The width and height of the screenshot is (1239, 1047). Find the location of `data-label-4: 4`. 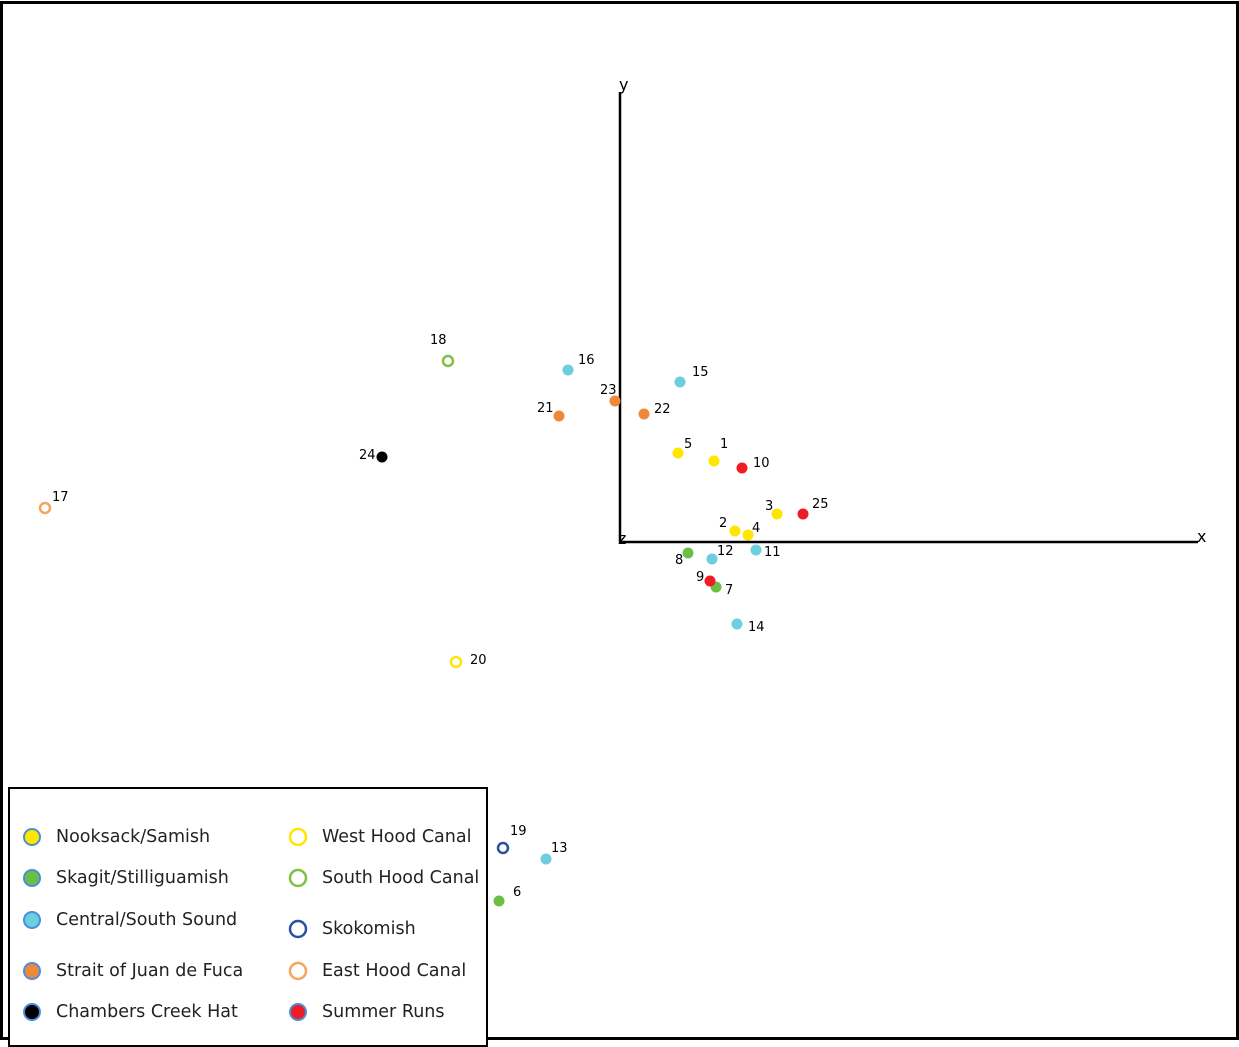

data-label-4: 4 is located at coordinates (756, 528).